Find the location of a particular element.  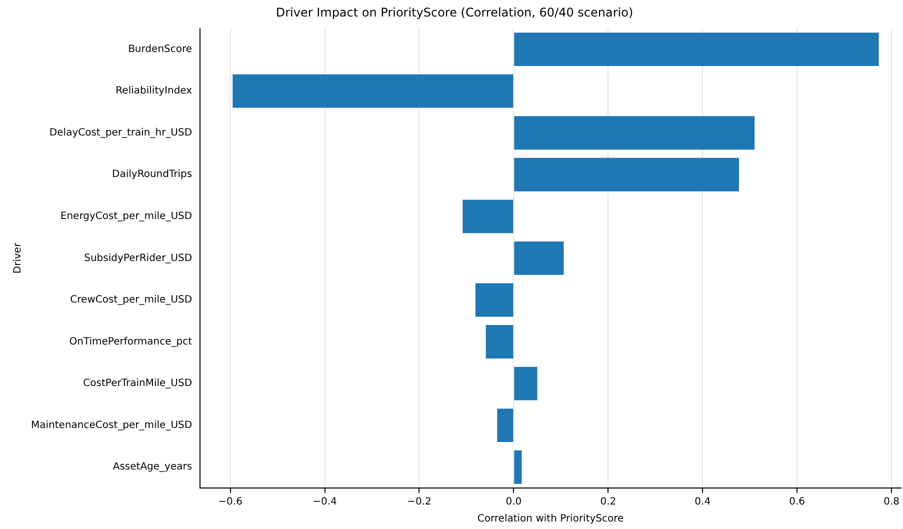

y-tick-label: EnergyCost_per_mile_USD is located at coordinates (126, 216).